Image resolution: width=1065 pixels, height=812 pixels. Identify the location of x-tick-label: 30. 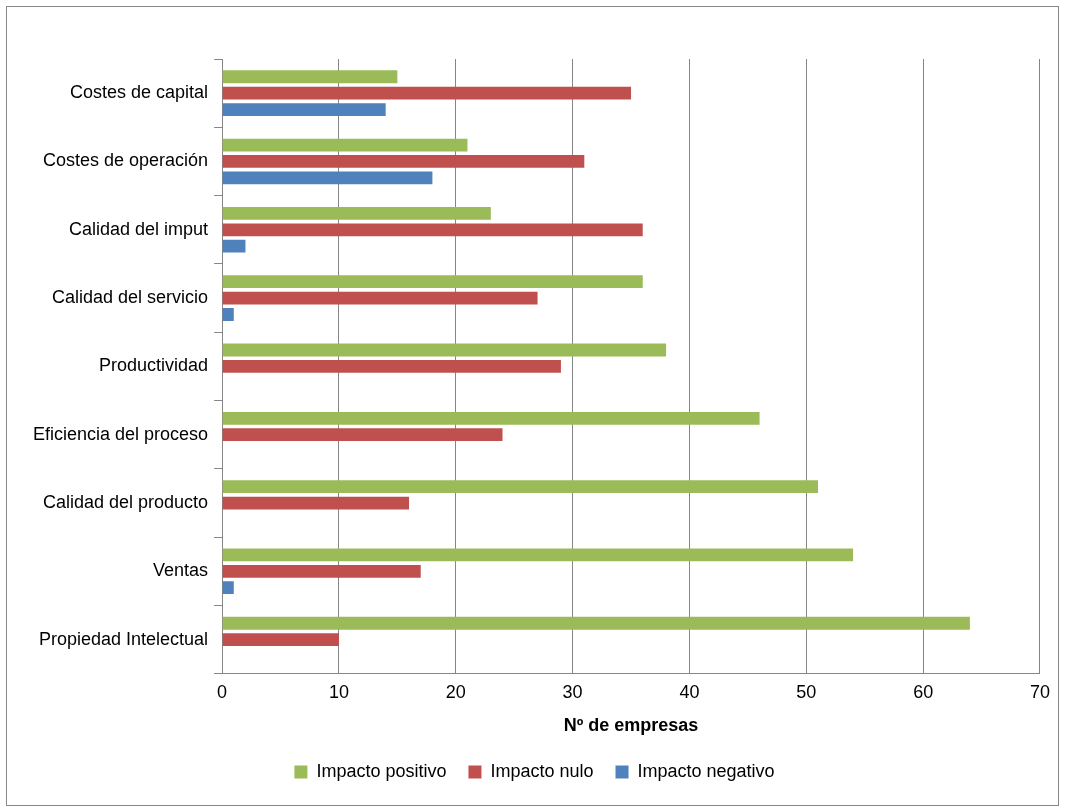
(572, 691).